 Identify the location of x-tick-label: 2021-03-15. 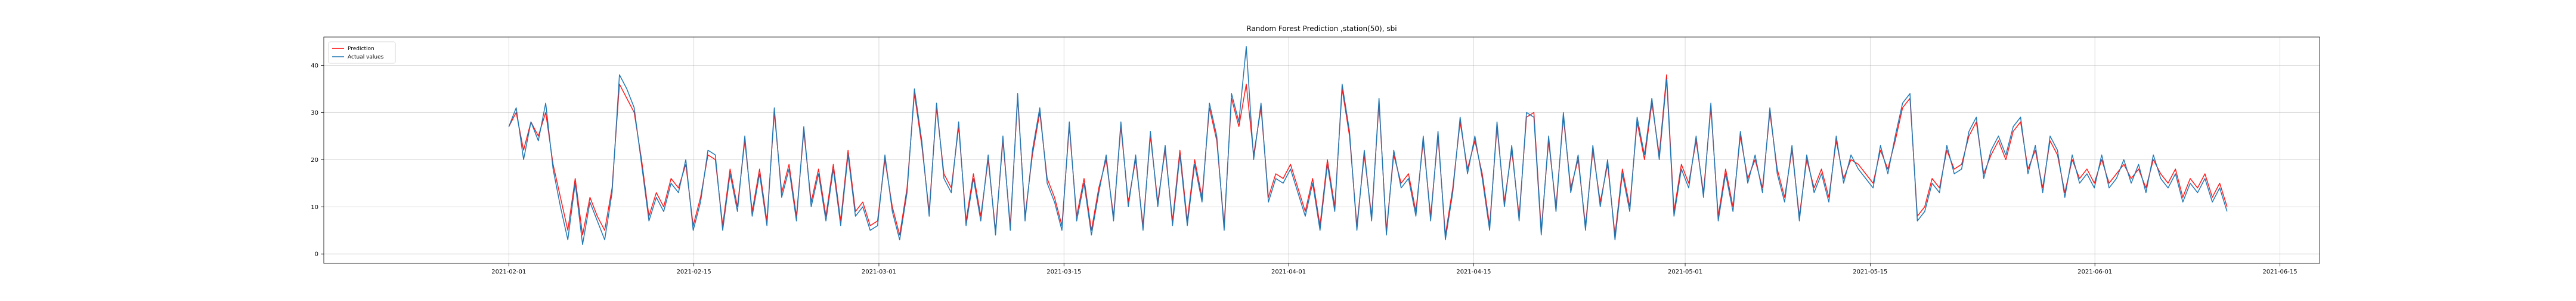
(1063, 272).